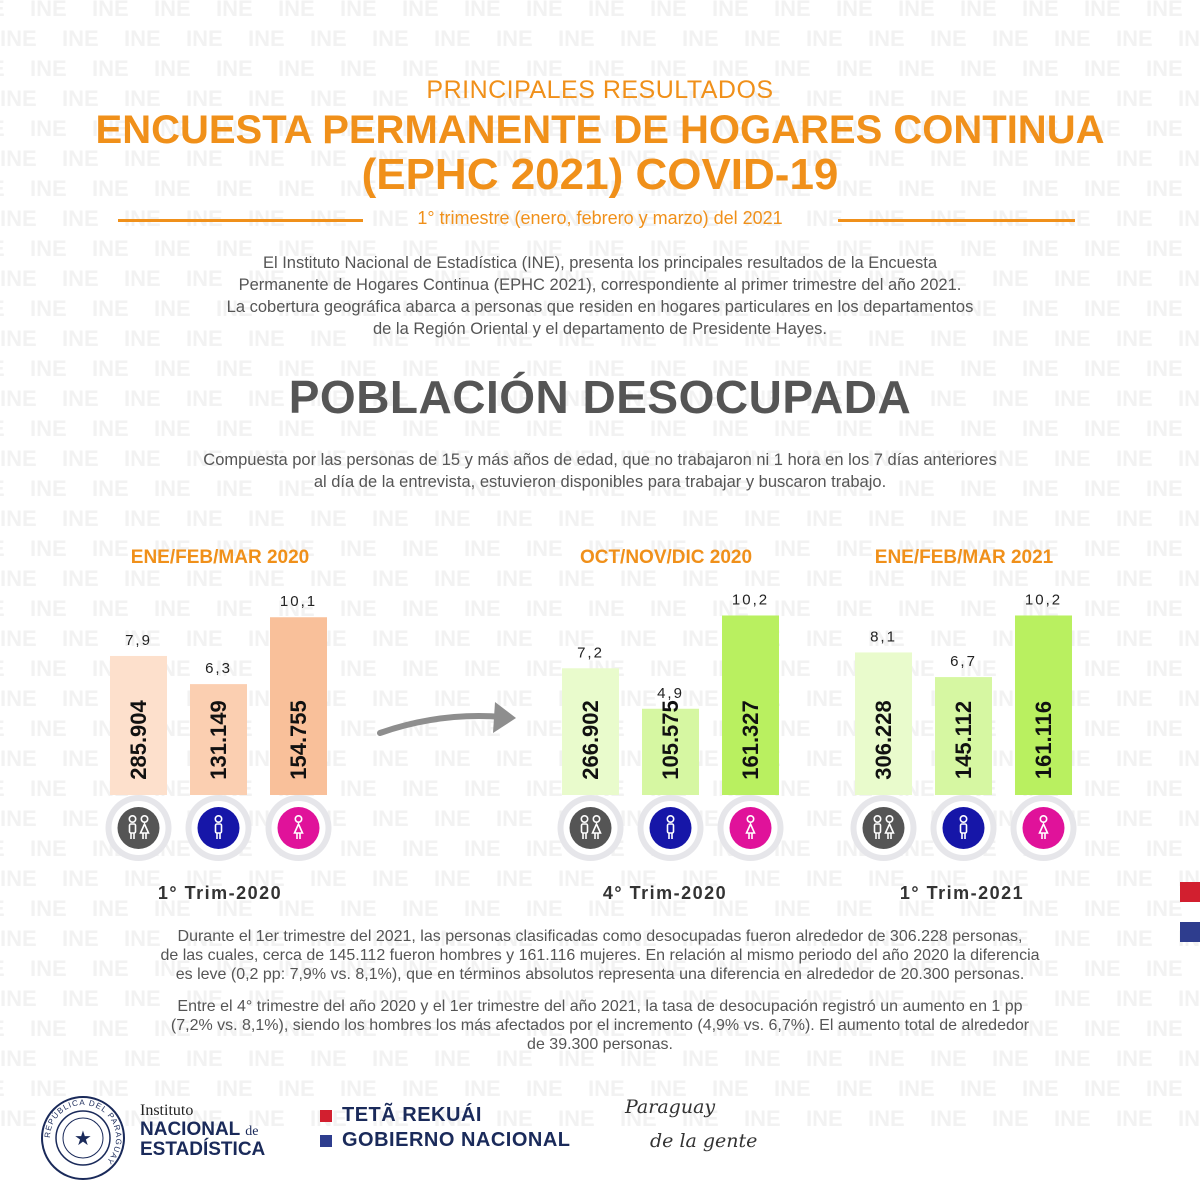 Image resolution: width=1200 pixels, height=1200 pixels. I want to click on count-label: 285.904, so click(138, 739).